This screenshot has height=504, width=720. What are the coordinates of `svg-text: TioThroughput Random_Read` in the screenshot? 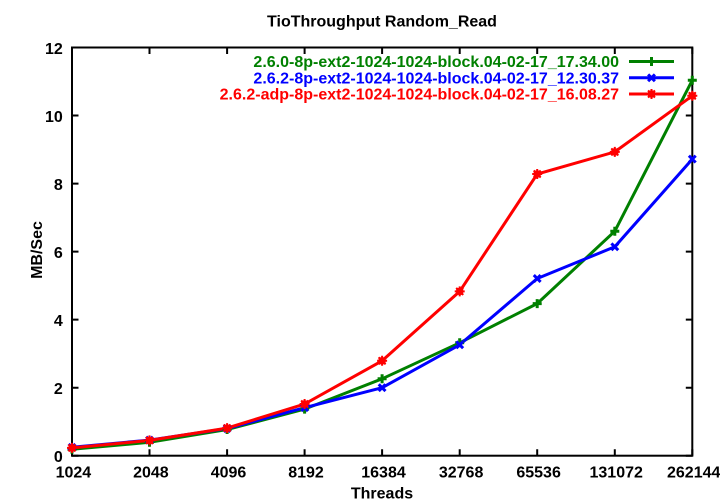 It's located at (382, 22).